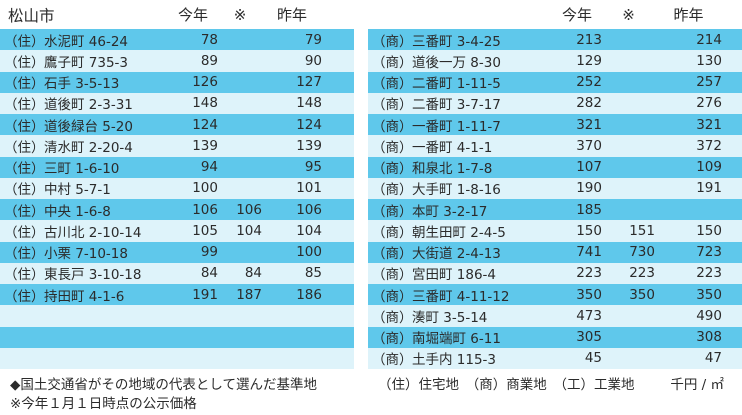  I want to click on category-legend: （住）住宅地 （商）商業地 （工）工業地, so click(506, 385).